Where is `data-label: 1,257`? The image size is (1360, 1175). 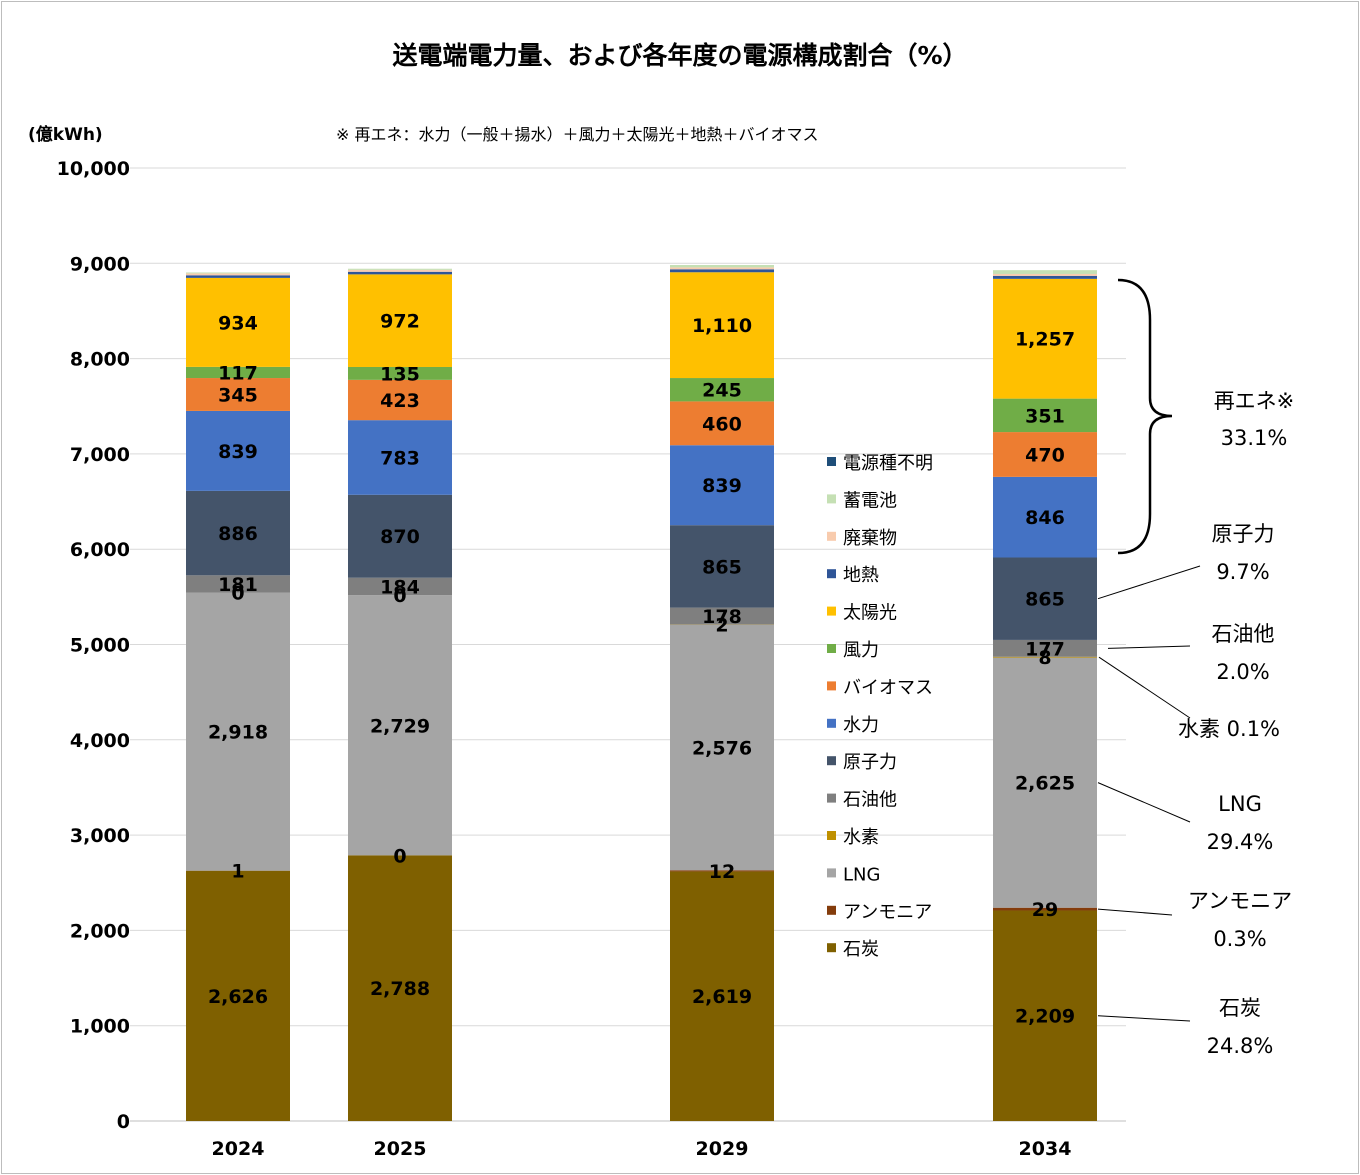 data-label: 1,257 is located at coordinates (1045, 340).